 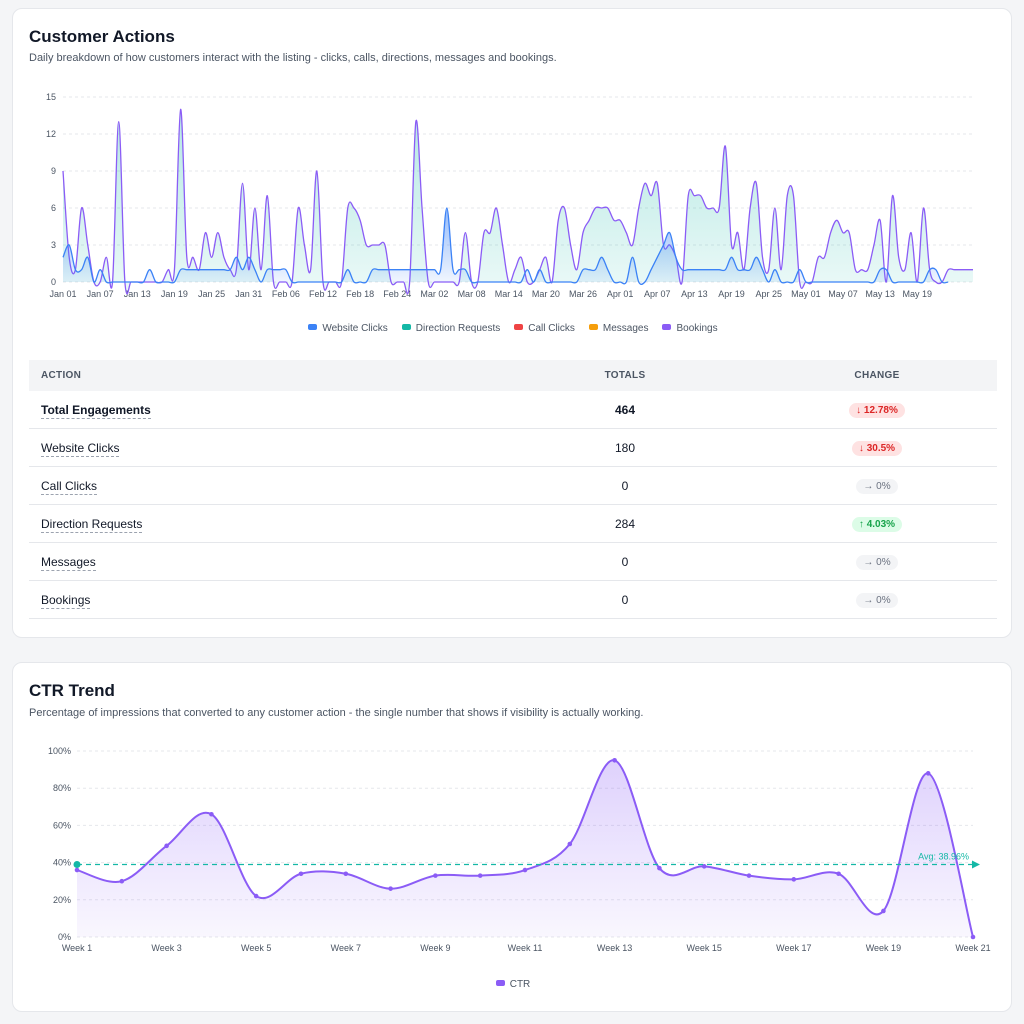 What do you see at coordinates (625, 599) in the screenshot?
I see `total-cell: 0` at bounding box center [625, 599].